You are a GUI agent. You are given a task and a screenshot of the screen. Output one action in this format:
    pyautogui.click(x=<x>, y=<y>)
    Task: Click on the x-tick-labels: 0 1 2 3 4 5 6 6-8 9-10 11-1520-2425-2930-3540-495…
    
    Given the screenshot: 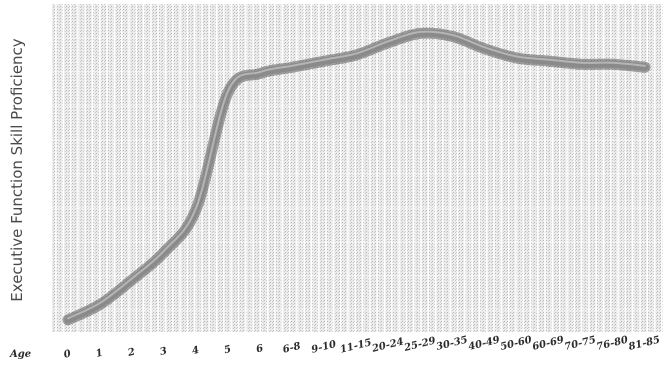 What is the action you would take?
    pyautogui.click(x=362, y=348)
    